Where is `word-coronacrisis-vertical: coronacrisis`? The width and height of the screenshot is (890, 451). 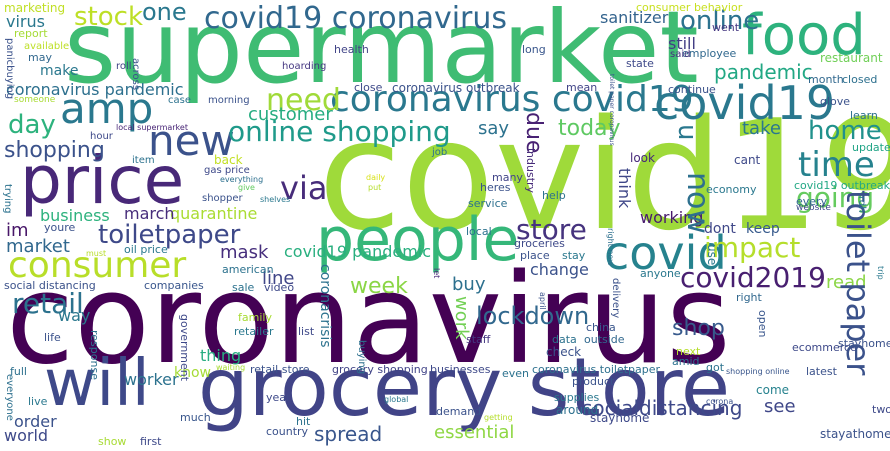 word-coronacrisis-vertical: coronacrisis is located at coordinates (325, 306).